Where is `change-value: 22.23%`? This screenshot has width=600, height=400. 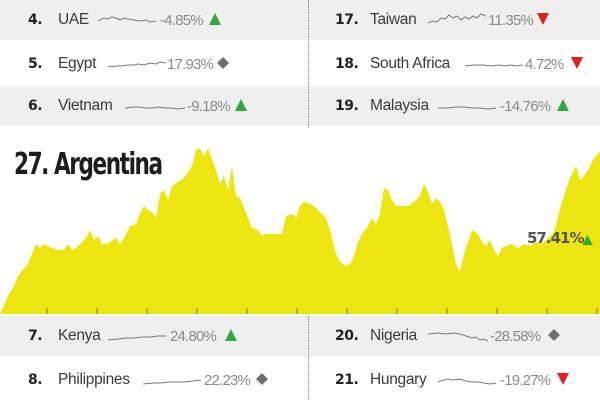 change-value: 22.23% is located at coordinates (227, 380).